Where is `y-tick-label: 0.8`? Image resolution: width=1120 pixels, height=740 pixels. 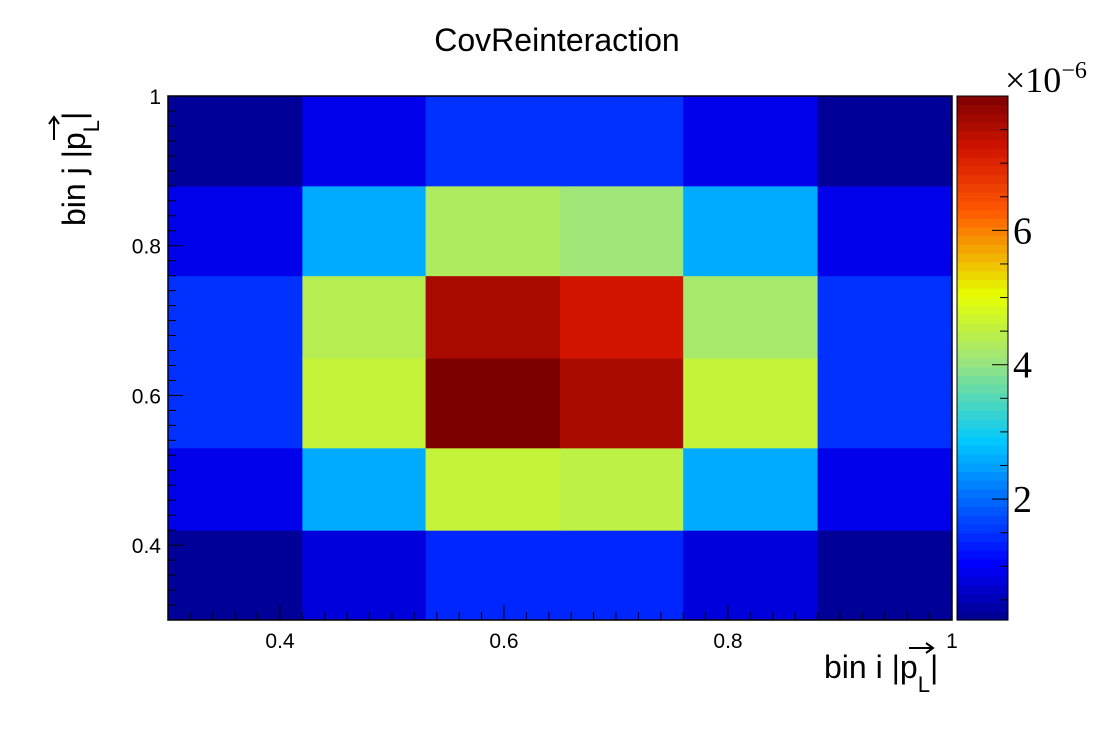
y-tick-label: 0.8 is located at coordinates (146, 247).